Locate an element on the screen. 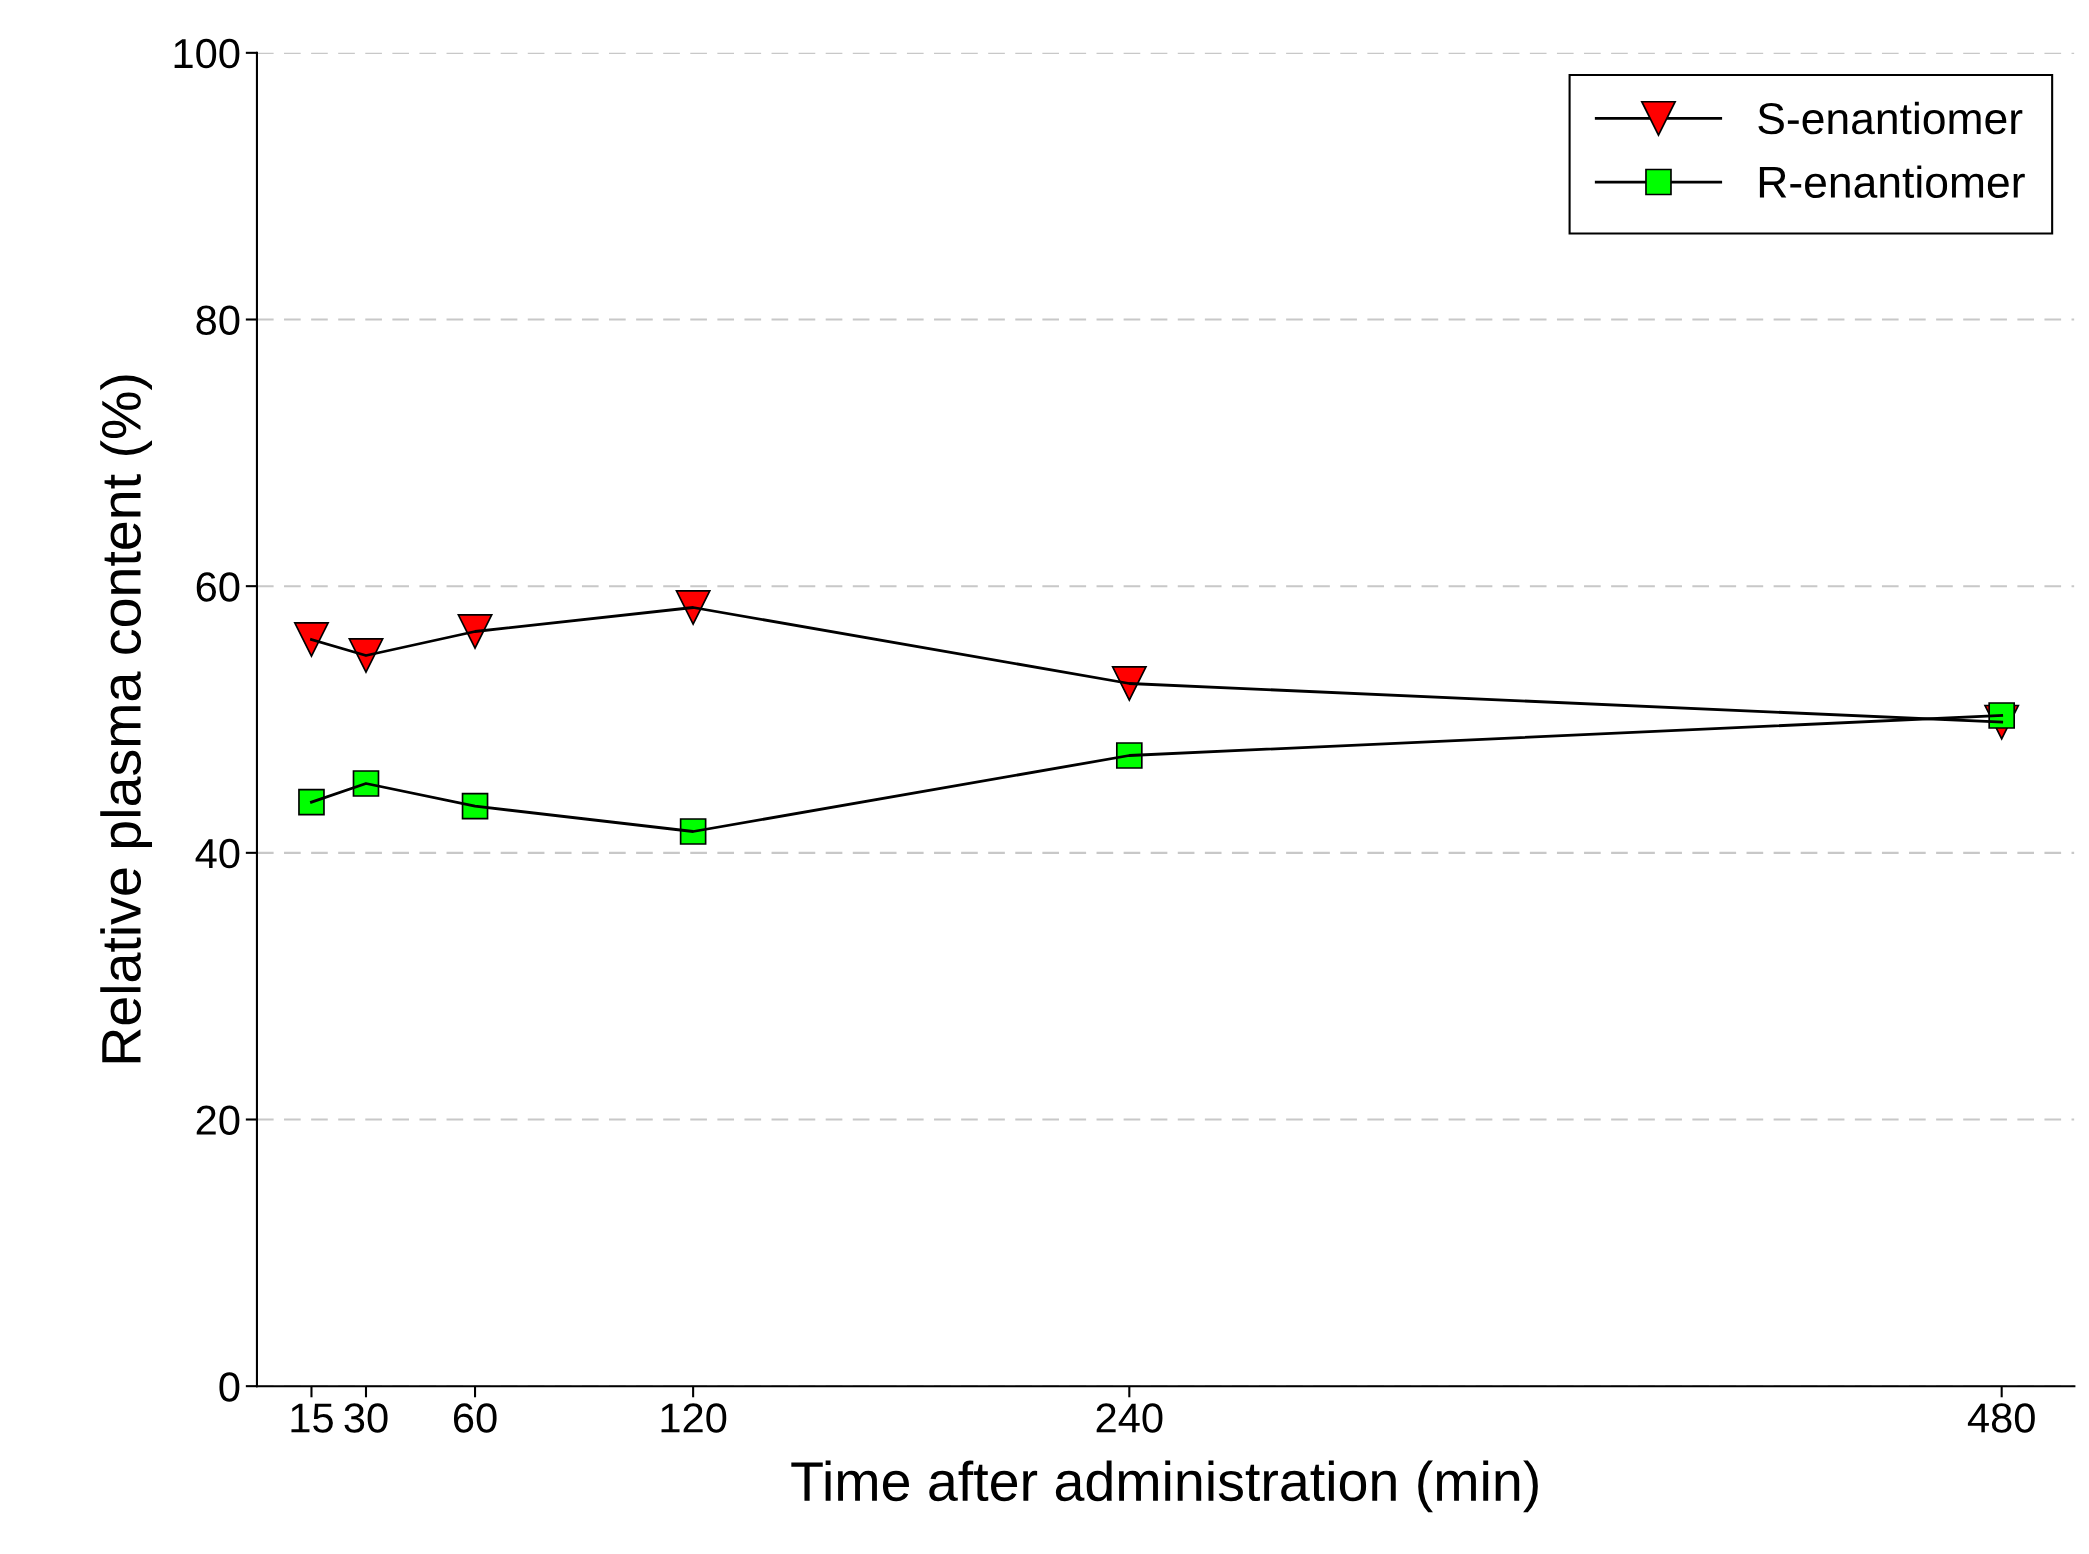 This screenshot has height=1554, width=2089. y-tick-label: 100 is located at coordinates (207, 53).